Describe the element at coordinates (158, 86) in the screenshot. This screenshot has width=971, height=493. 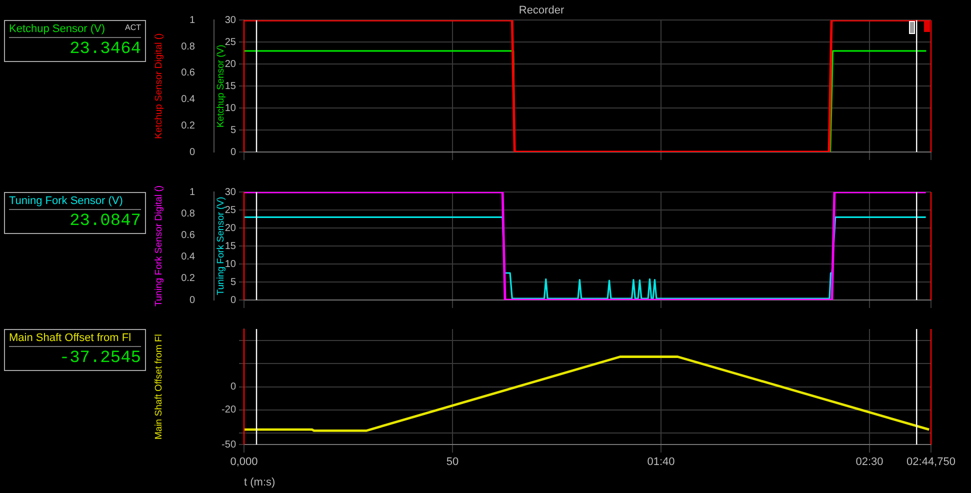
I see `y-axis-title: Ketchup Sensor Digital ()` at that location.